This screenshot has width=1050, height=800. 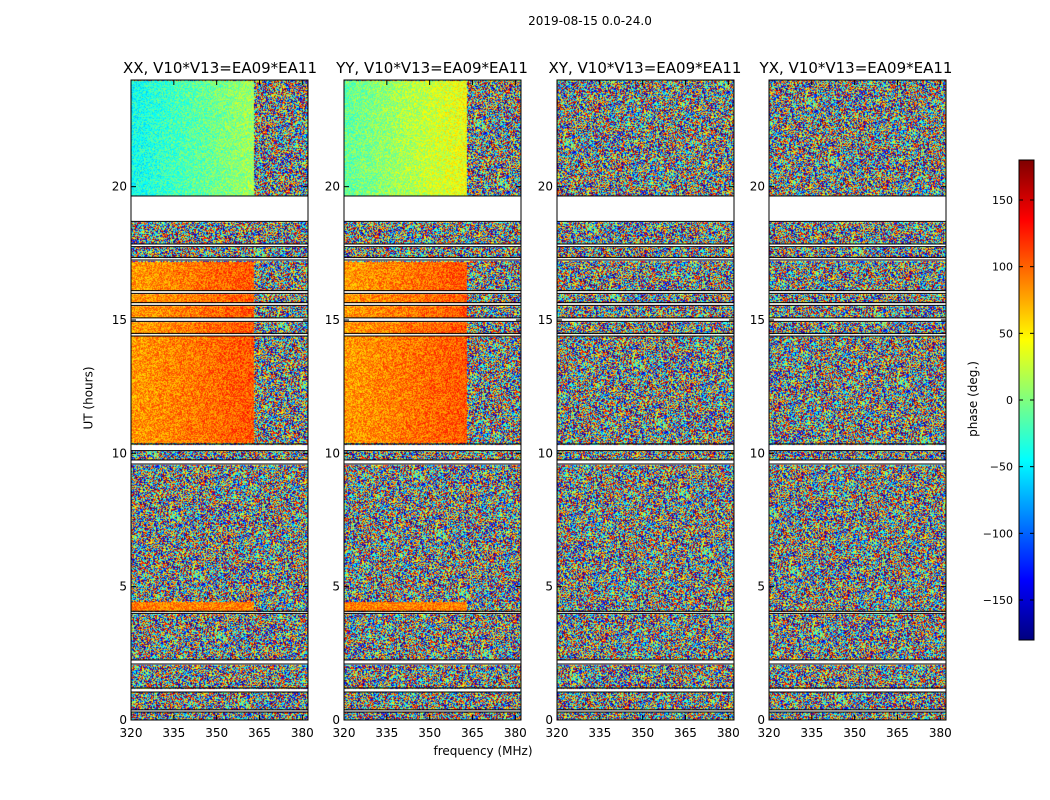 I want to click on panel-title-xx: XX, V10*V13=EA09*EA11, so click(x=219, y=68).